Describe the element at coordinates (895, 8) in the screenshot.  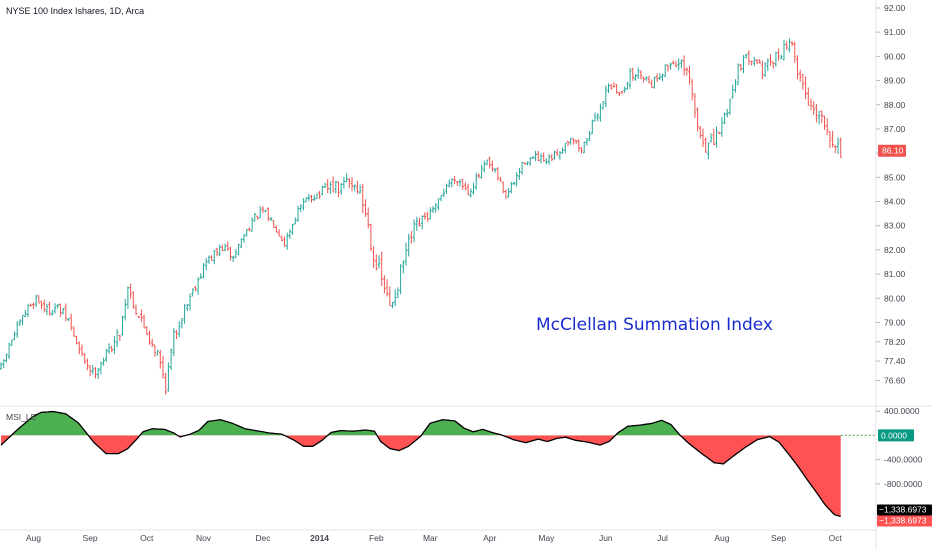
I see `price-tick-label: 92.00` at that location.